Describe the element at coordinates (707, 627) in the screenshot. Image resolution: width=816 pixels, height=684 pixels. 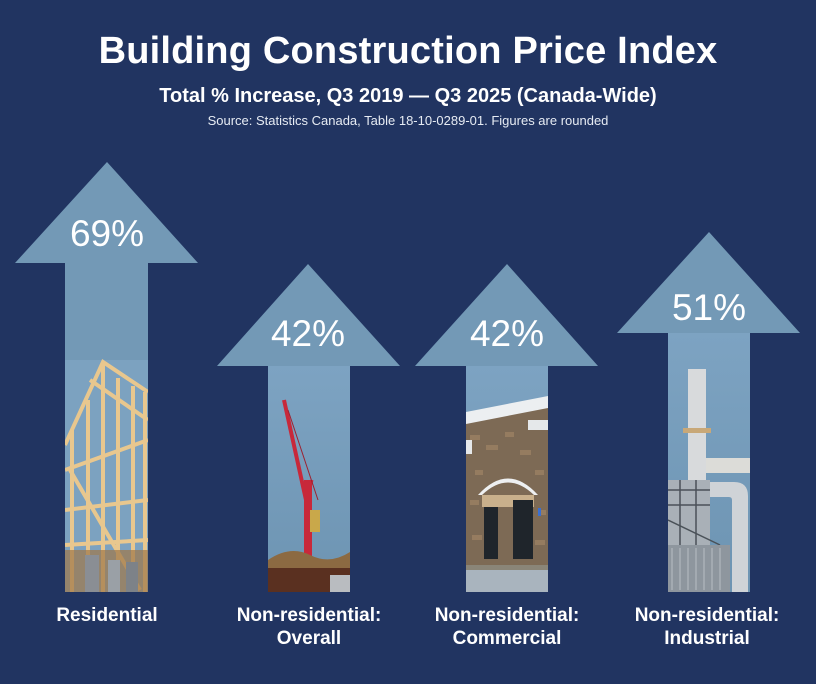
I see `category-label-nonres-industrial: Non-residential: Industrial` at that location.